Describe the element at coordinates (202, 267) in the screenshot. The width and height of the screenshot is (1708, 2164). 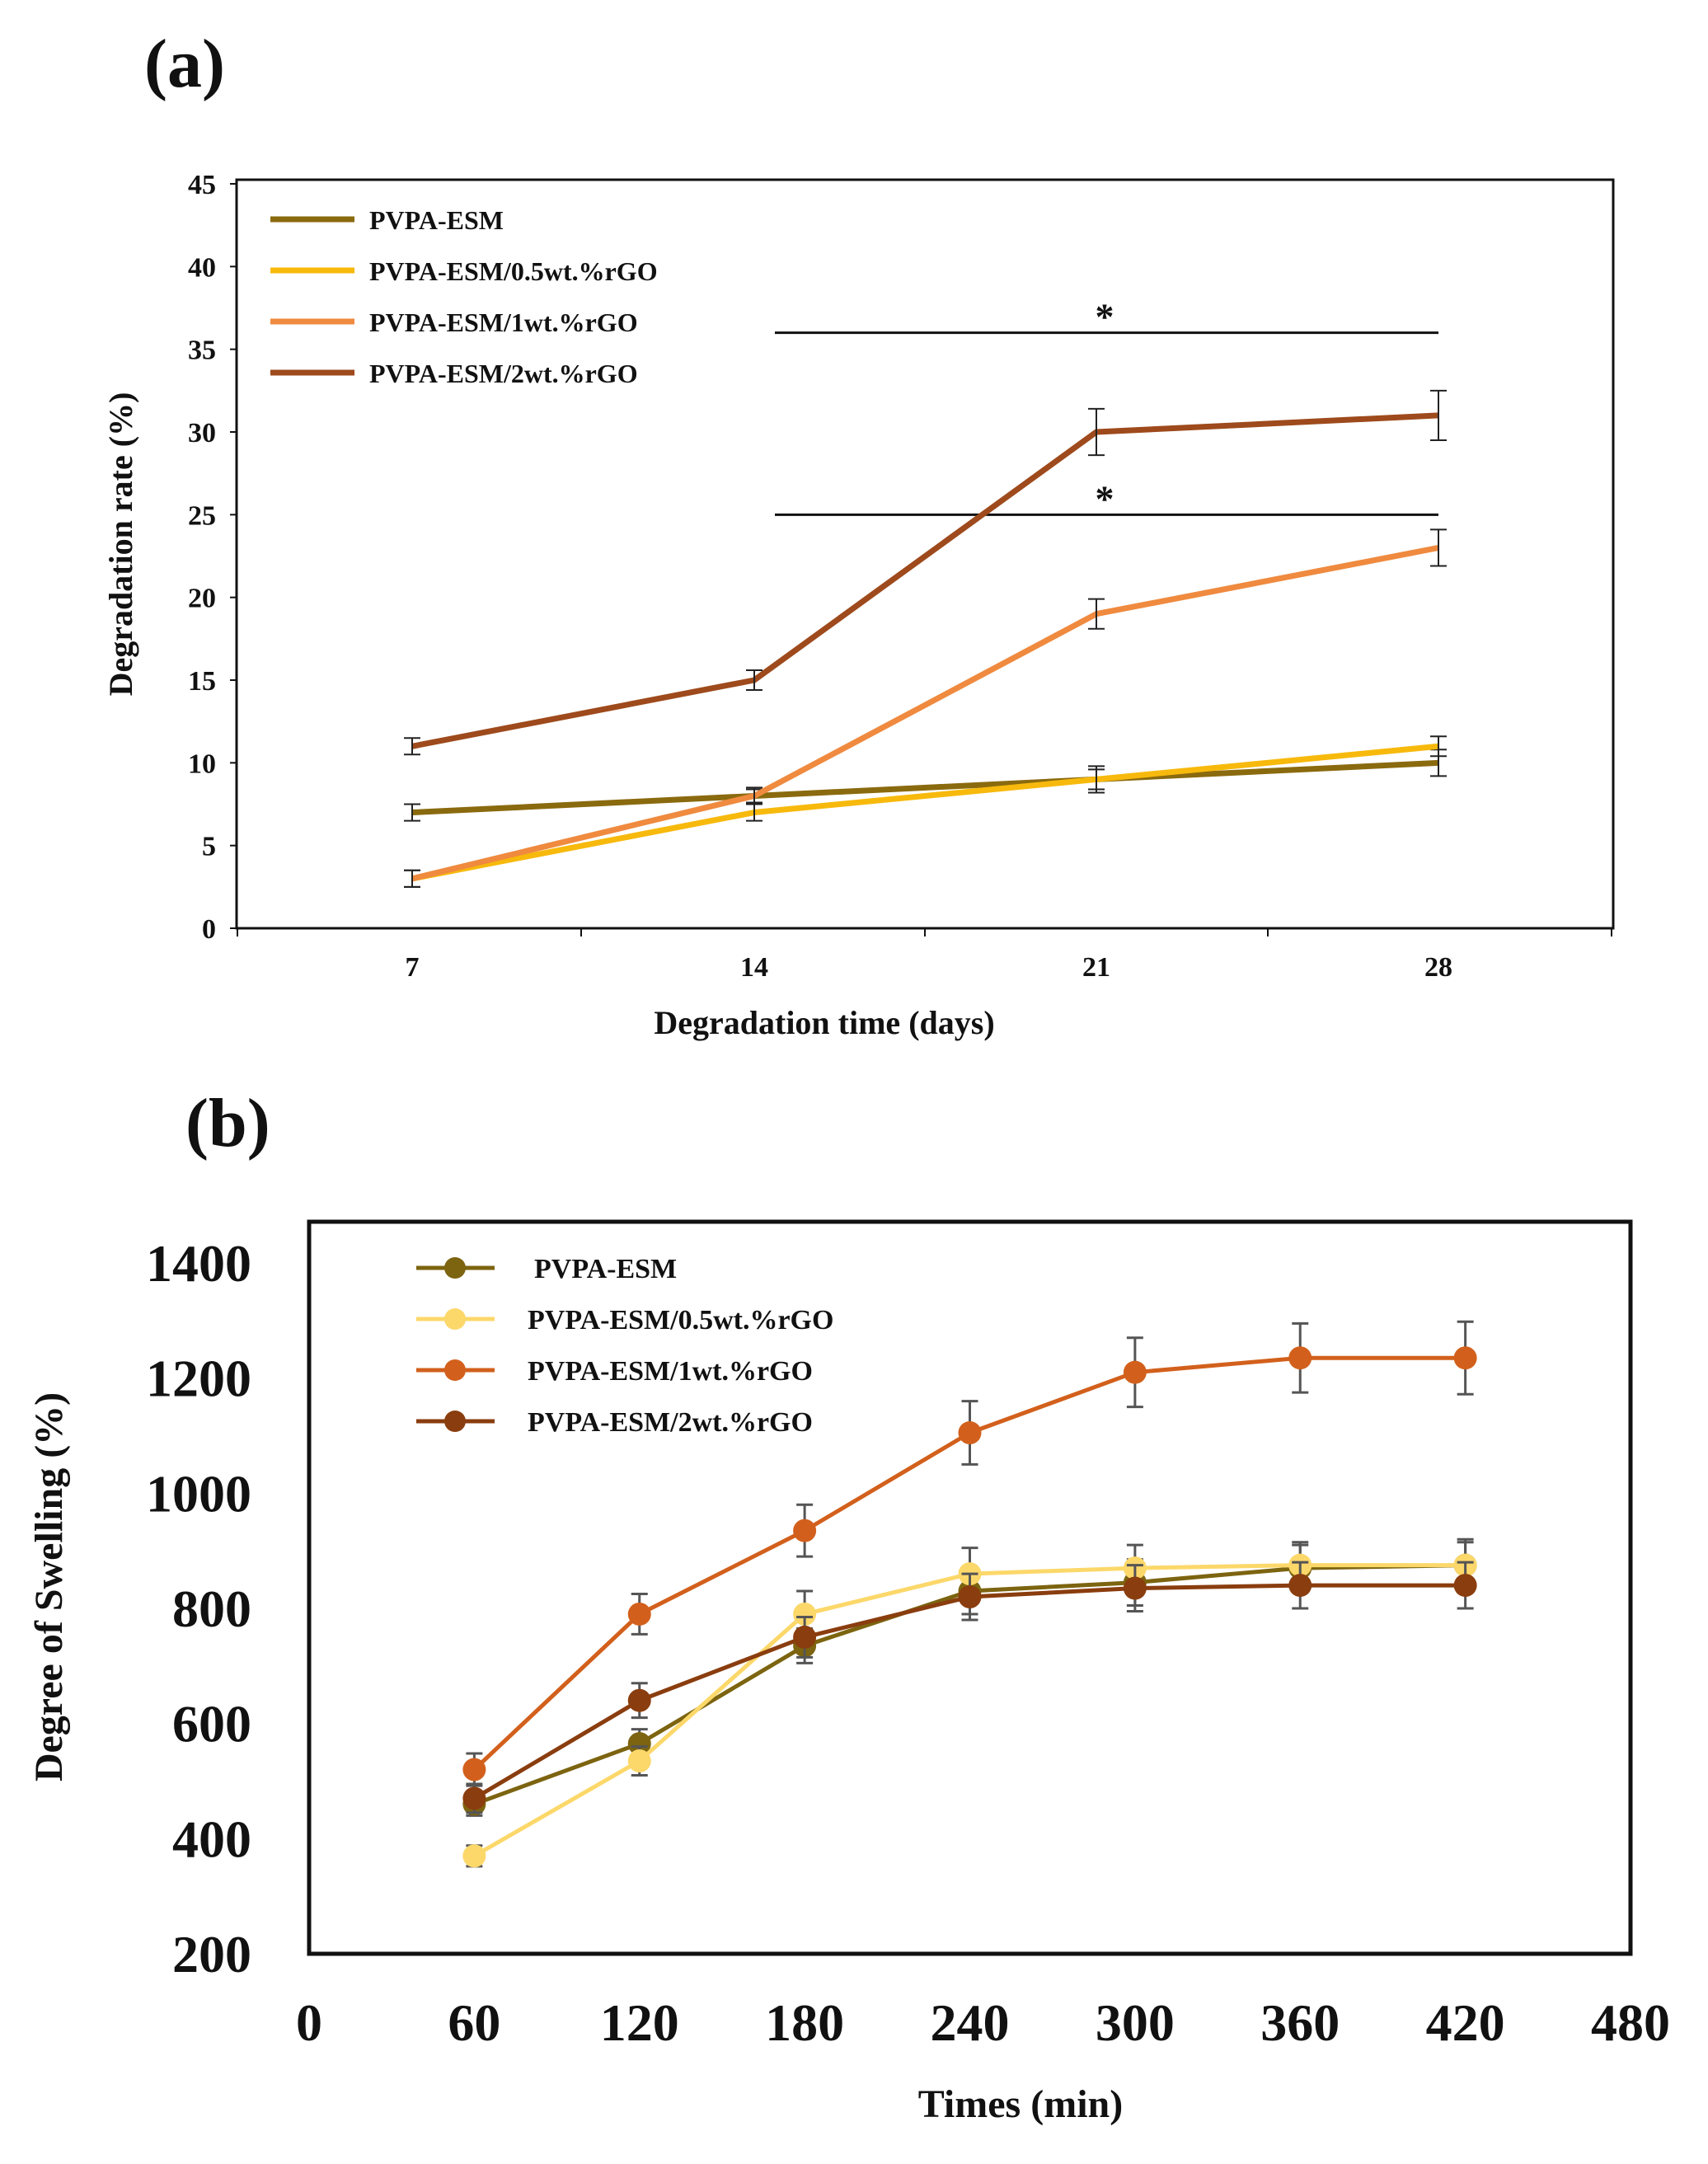
I see `panel-a-y-tick-label: 40` at that location.